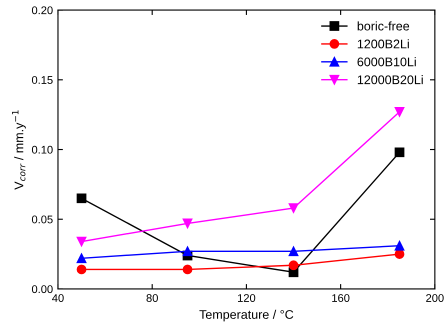 This screenshot has height=336, width=446. What do you see at coordinates (247, 298) in the screenshot?
I see `x-tick-label: 120` at bounding box center [247, 298].